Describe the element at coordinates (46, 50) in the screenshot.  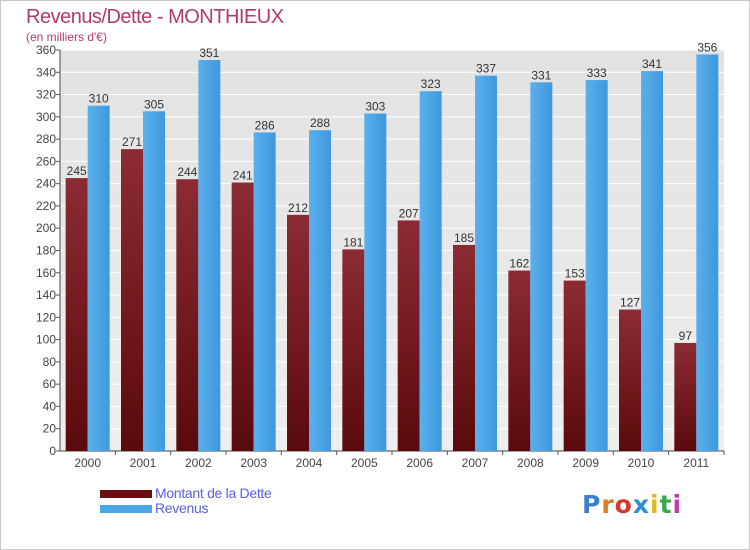
I see `y-tick-label: 360` at that location.